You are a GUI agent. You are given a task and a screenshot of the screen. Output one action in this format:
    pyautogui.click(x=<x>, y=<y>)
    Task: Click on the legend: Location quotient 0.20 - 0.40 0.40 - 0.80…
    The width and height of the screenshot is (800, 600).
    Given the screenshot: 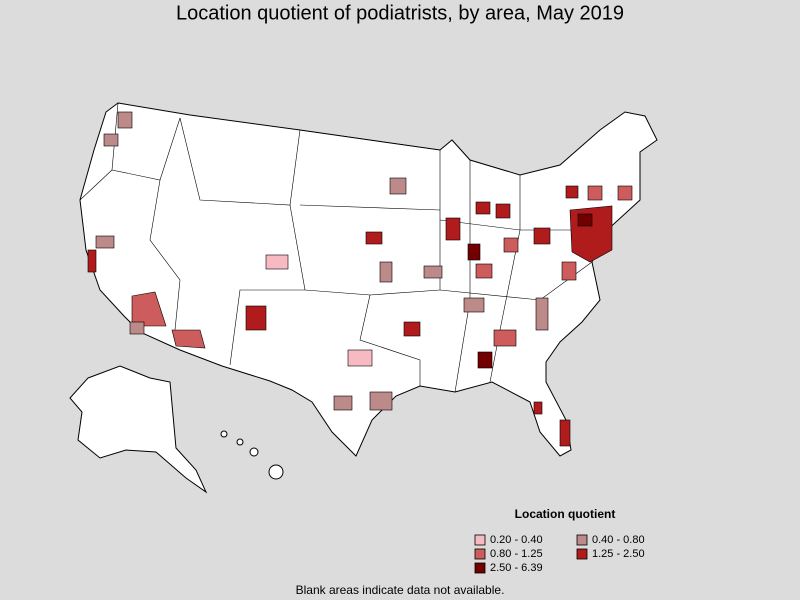 What is the action you would take?
    pyautogui.click(x=559, y=540)
    